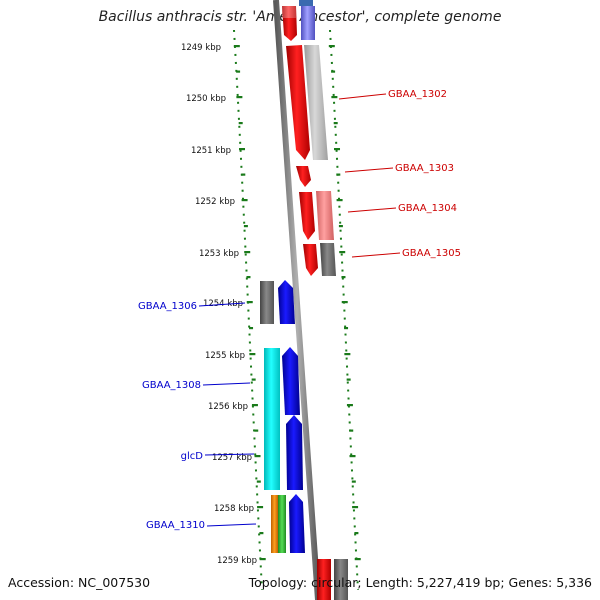 The image size is (600, 600). Describe the element at coordinates (225, 356) in the screenshot. I see `tick-label: 1255 kbp` at that location.